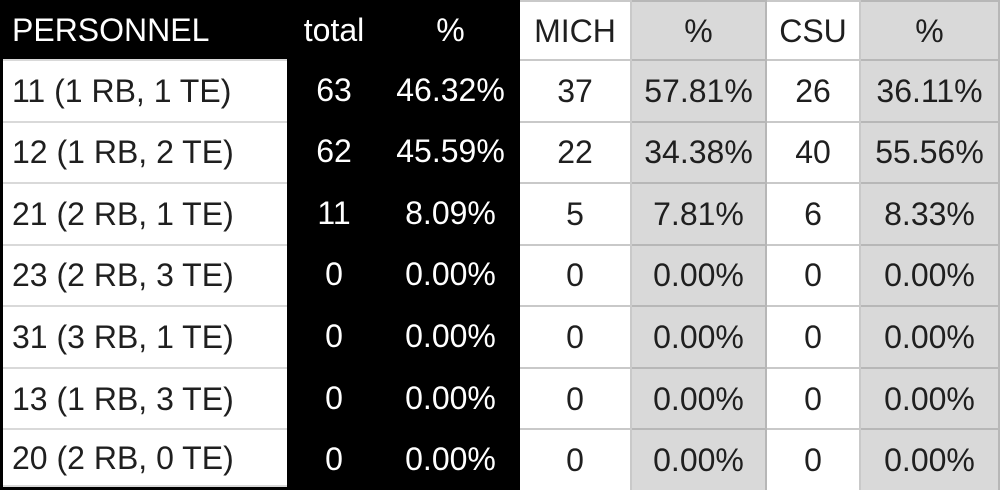 The height and width of the screenshot is (490, 1000). I want to click on total-value-cell: 63, so click(334, 90).